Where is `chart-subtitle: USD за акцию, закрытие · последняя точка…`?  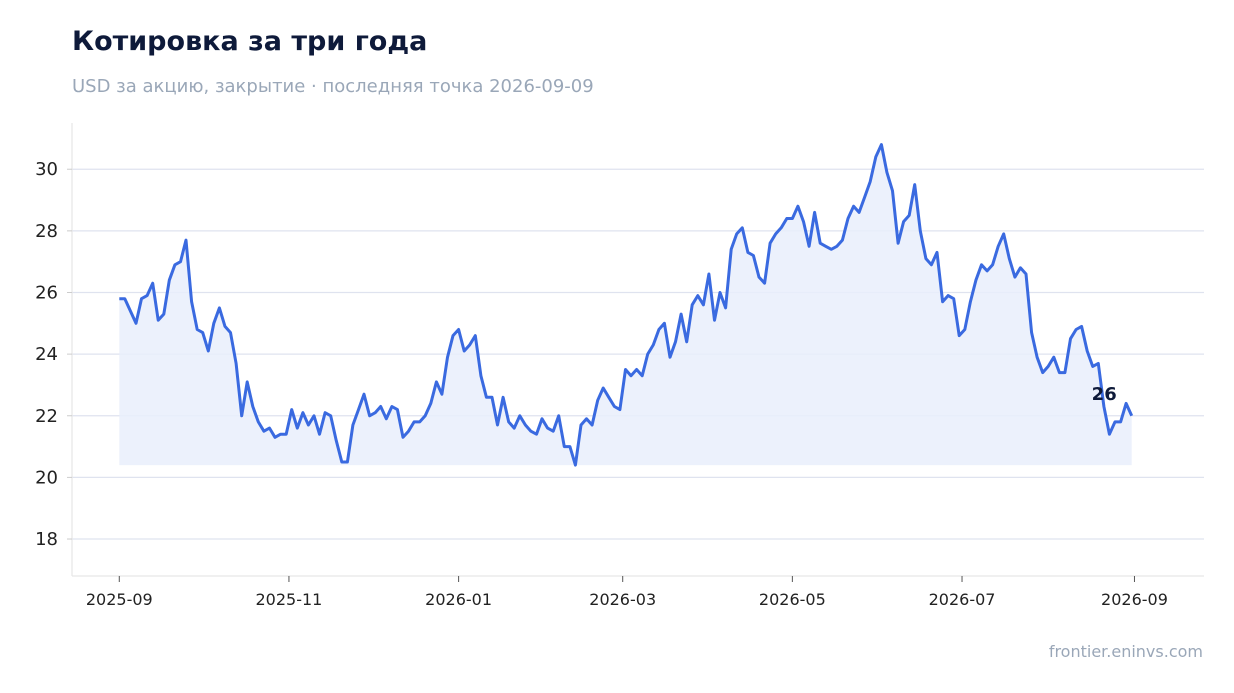
chart-subtitle: USD за акцию, закрытие · последняя точка… is located at coordinates (333, 86).